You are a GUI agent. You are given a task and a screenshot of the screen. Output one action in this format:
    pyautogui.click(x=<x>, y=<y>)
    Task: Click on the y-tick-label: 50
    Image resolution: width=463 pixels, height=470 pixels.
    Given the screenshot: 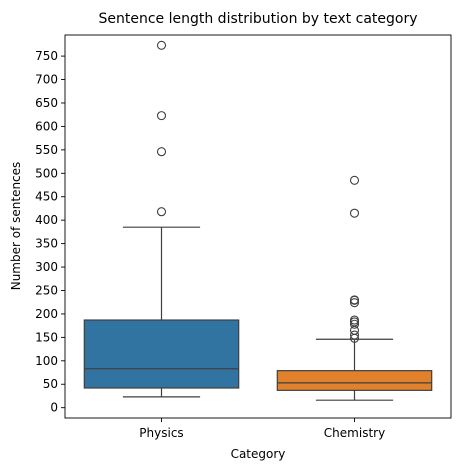 What is the action you would take?
    pyautogui.click(x=50, y=384)
    